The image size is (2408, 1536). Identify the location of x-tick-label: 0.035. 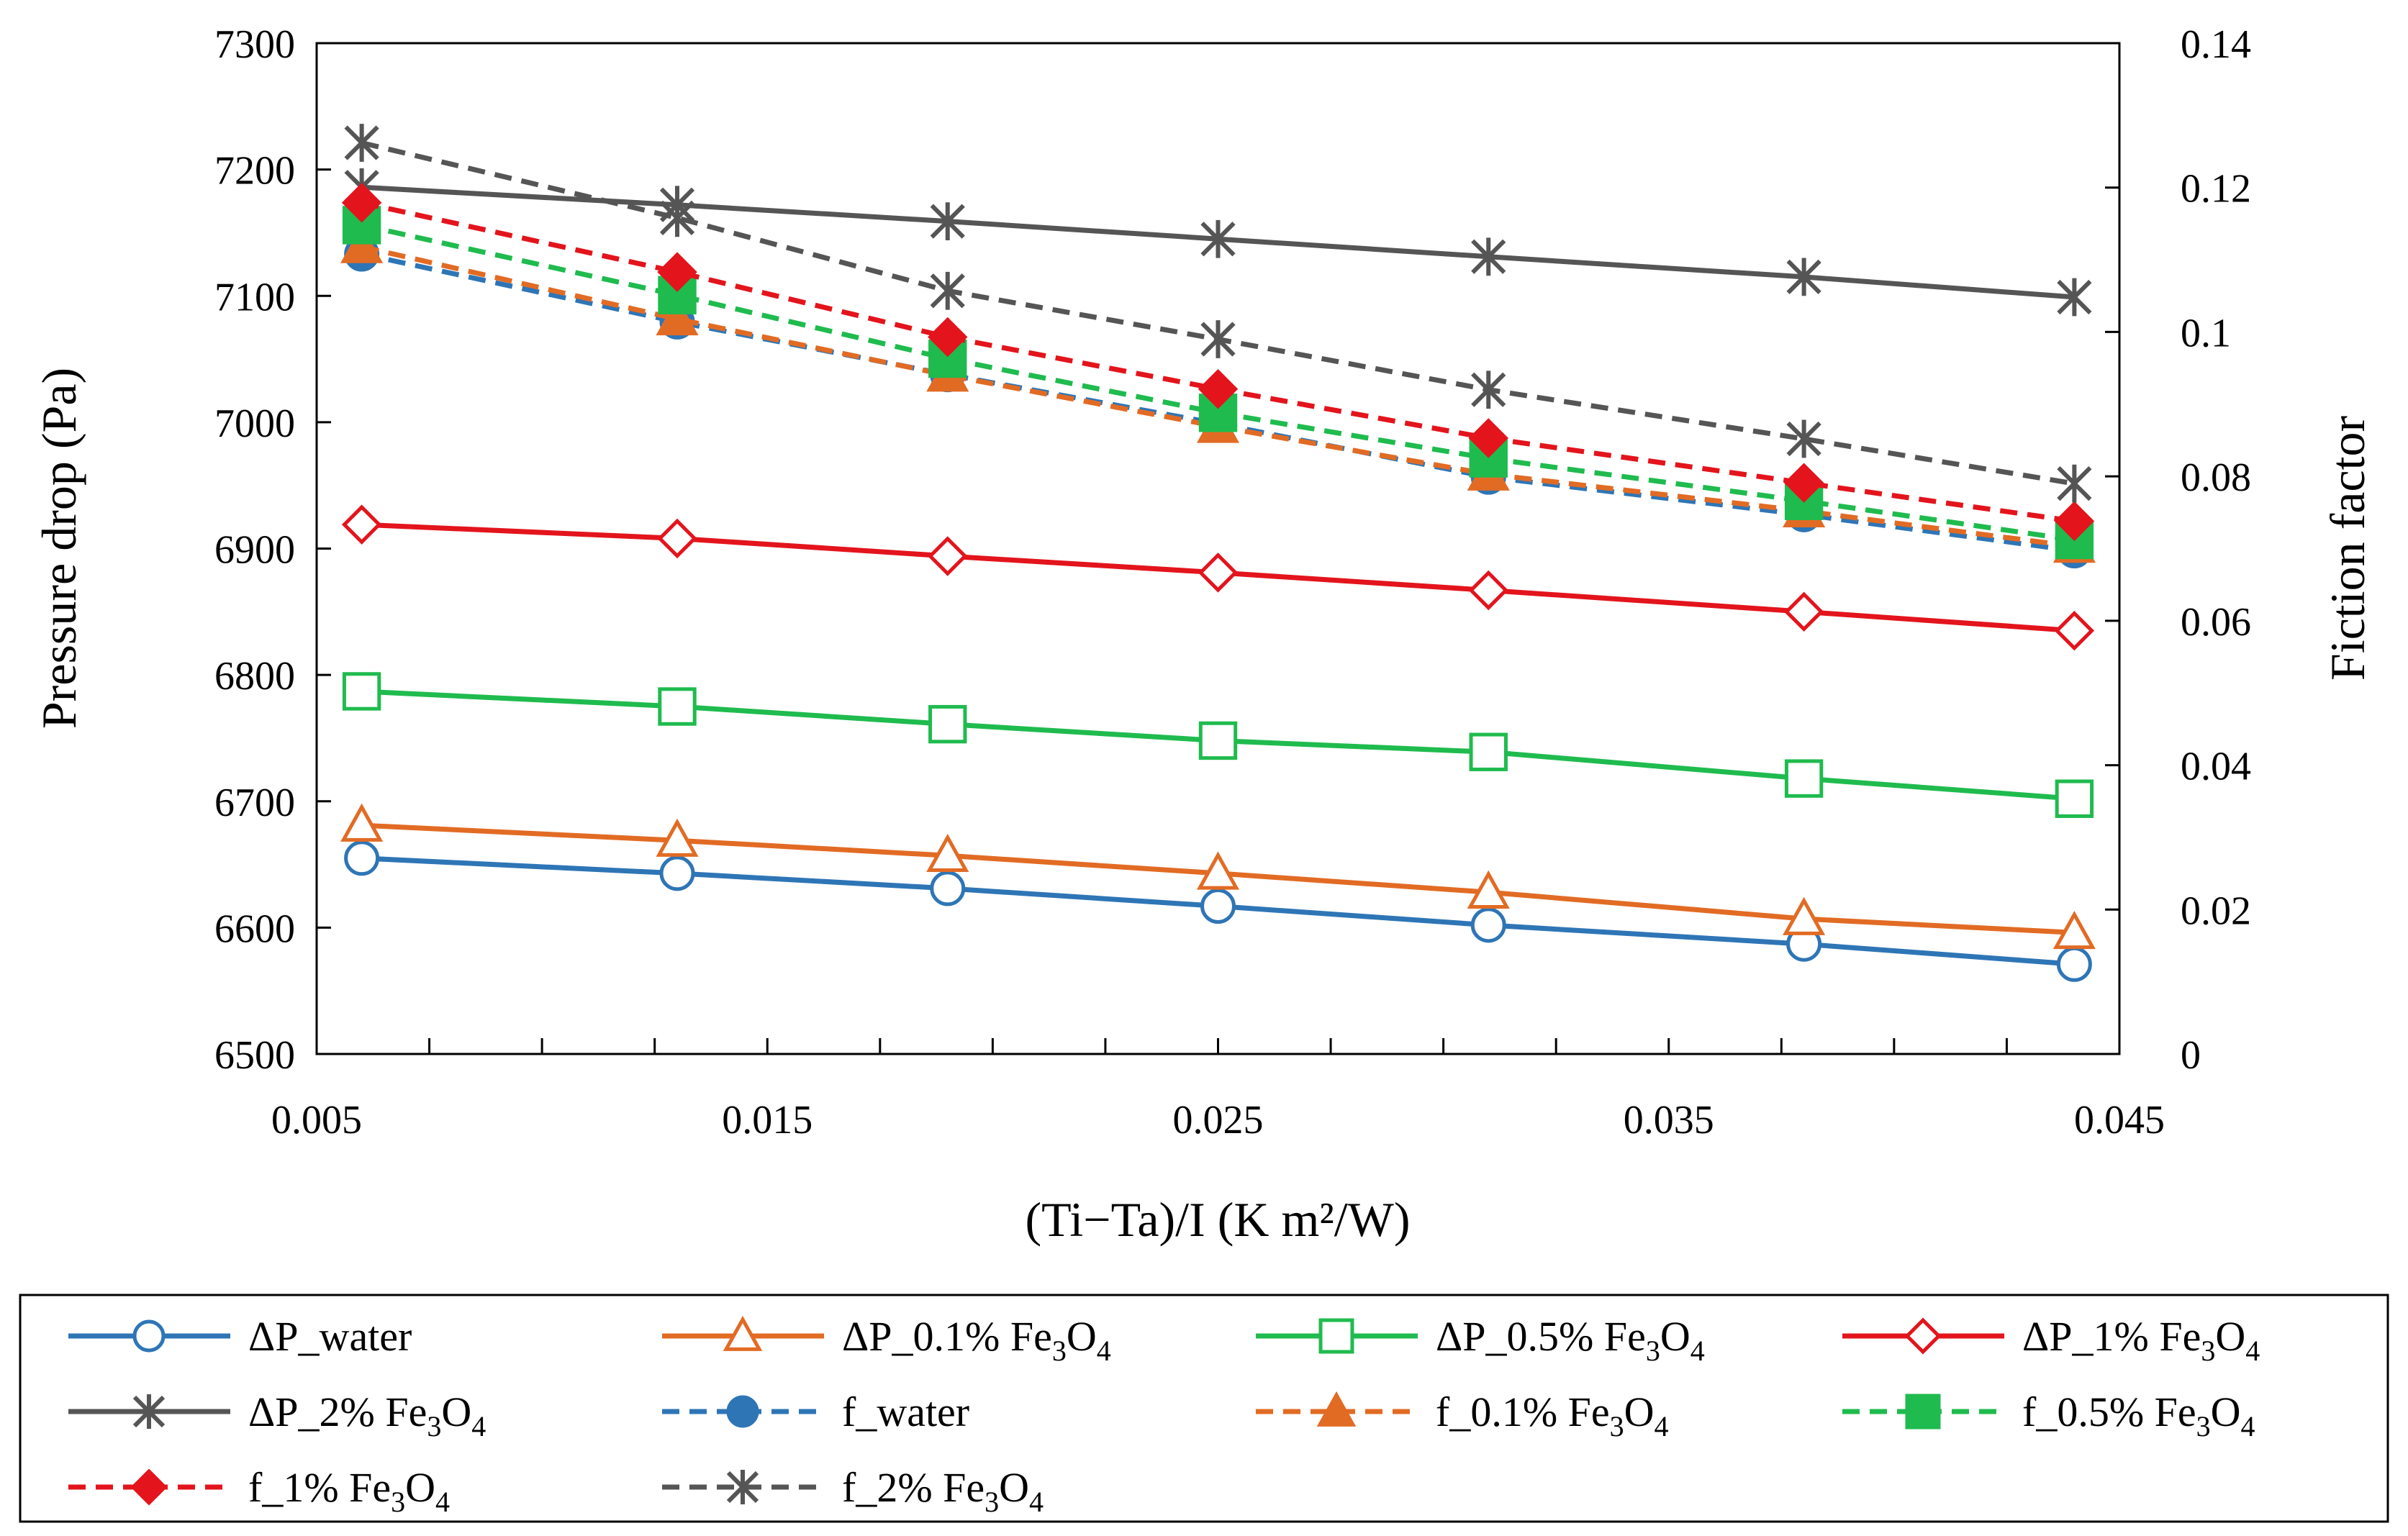
(1669, 1120).